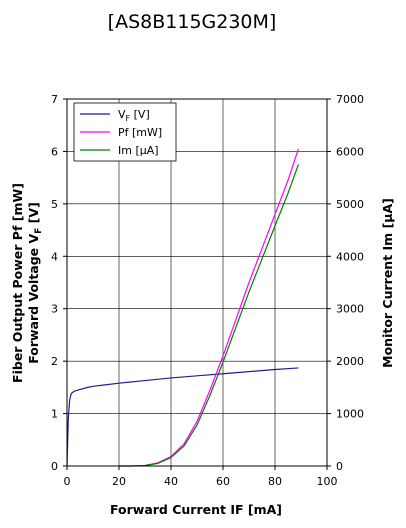 The image size is (406, 528). I want to click on legend-entry-label: VF [V], so click(134, 115).